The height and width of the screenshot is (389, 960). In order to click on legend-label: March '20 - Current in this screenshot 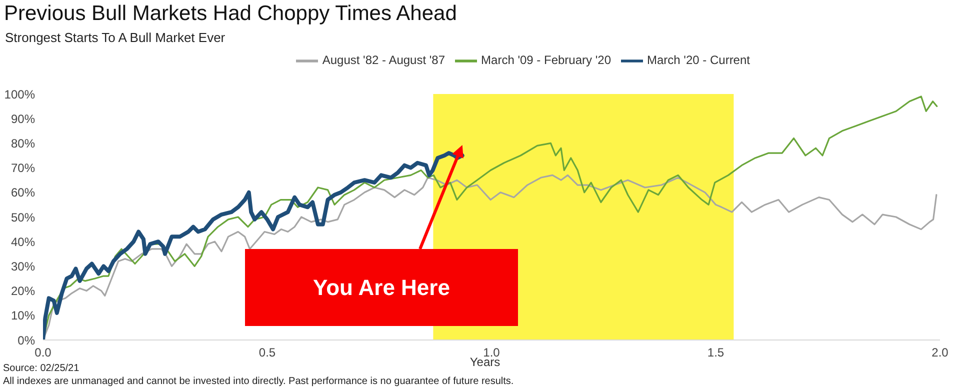, I will do `click(698, 60)`.